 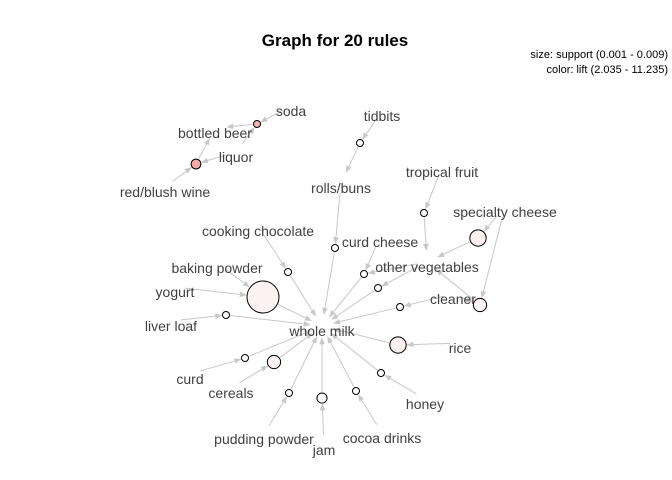 I want to click on edge-rule-5-to-other-vegetables, so click(x=453, y=249).